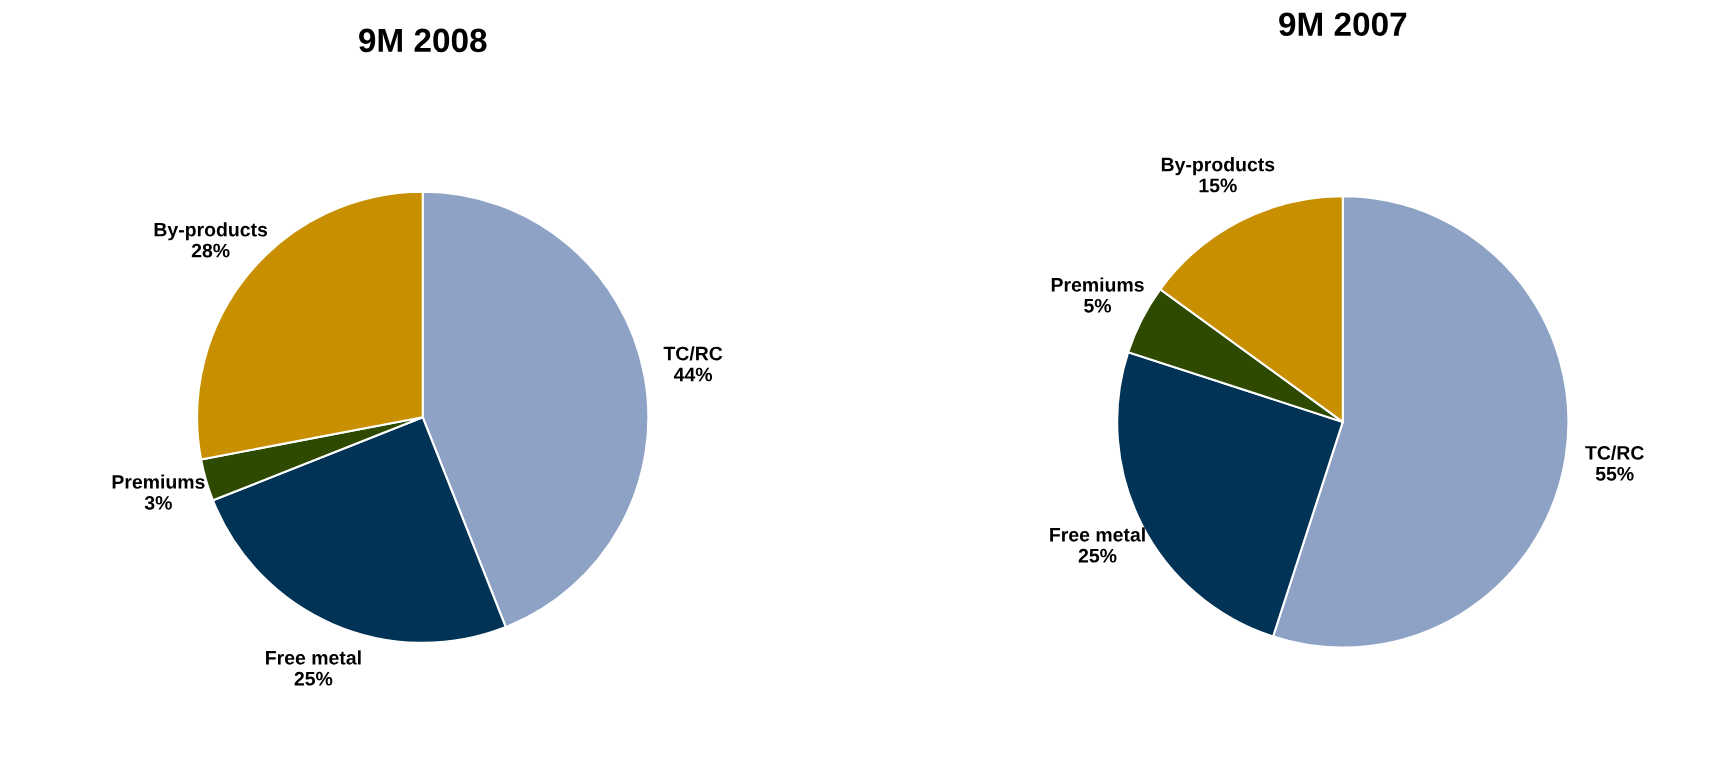  What do you see at coordinates (158, 502) in the screenshot?
I see `data-label: 3%` at bounding box center [158, 502].